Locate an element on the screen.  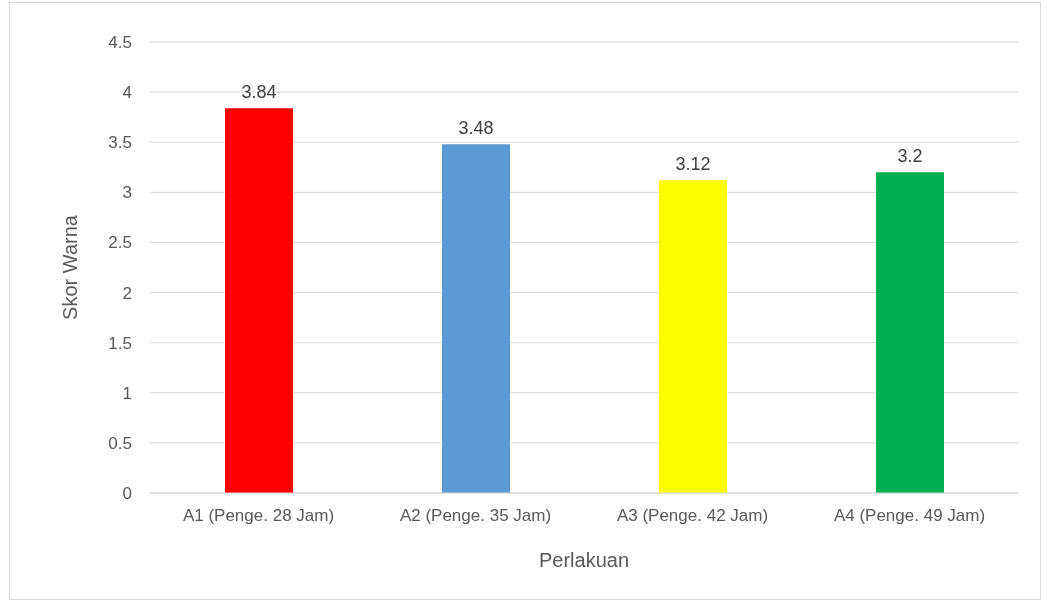
y-tick-label: 0.5 is located at coordinates (120, 443).